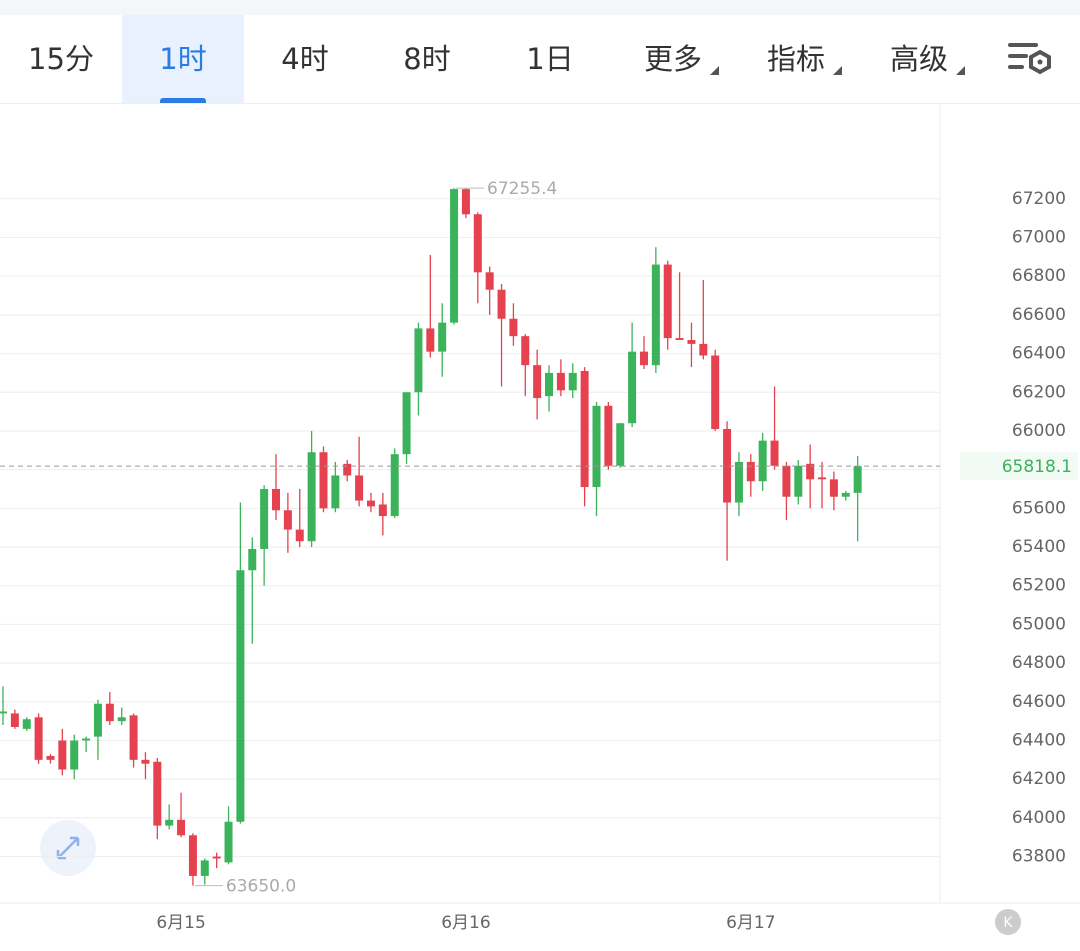 The height and width of the screenshot is (951, 1080). What do you see at coordinates (540, 7) in the screenshot?
I see `status-strip` at bounding box center [540, 7].